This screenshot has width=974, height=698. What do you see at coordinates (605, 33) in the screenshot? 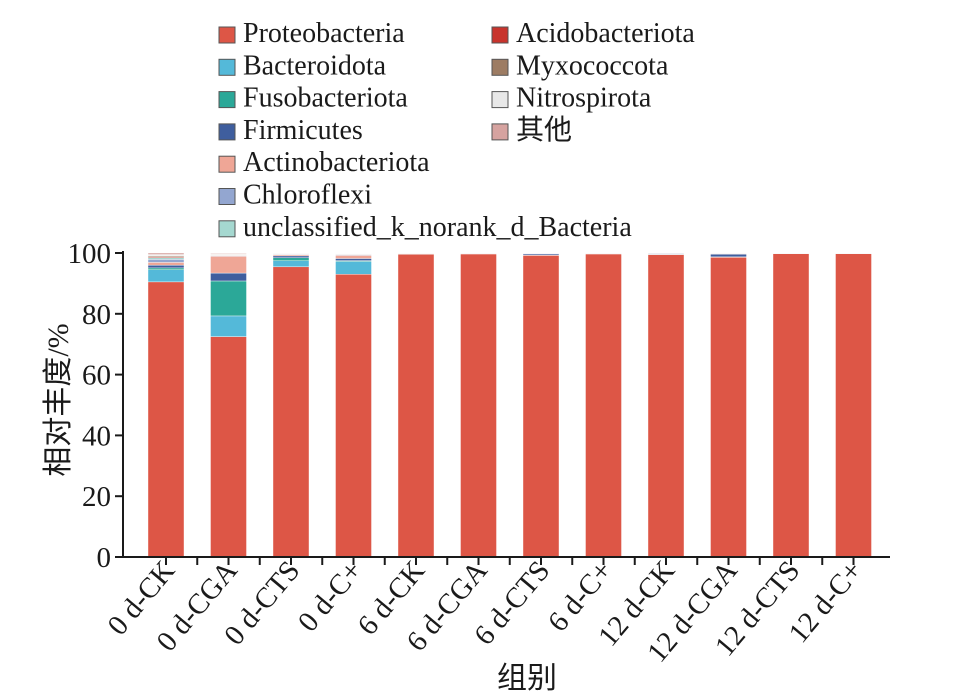
I see `legend-label: Acidobacteriota` at bounding box center [605, 33].